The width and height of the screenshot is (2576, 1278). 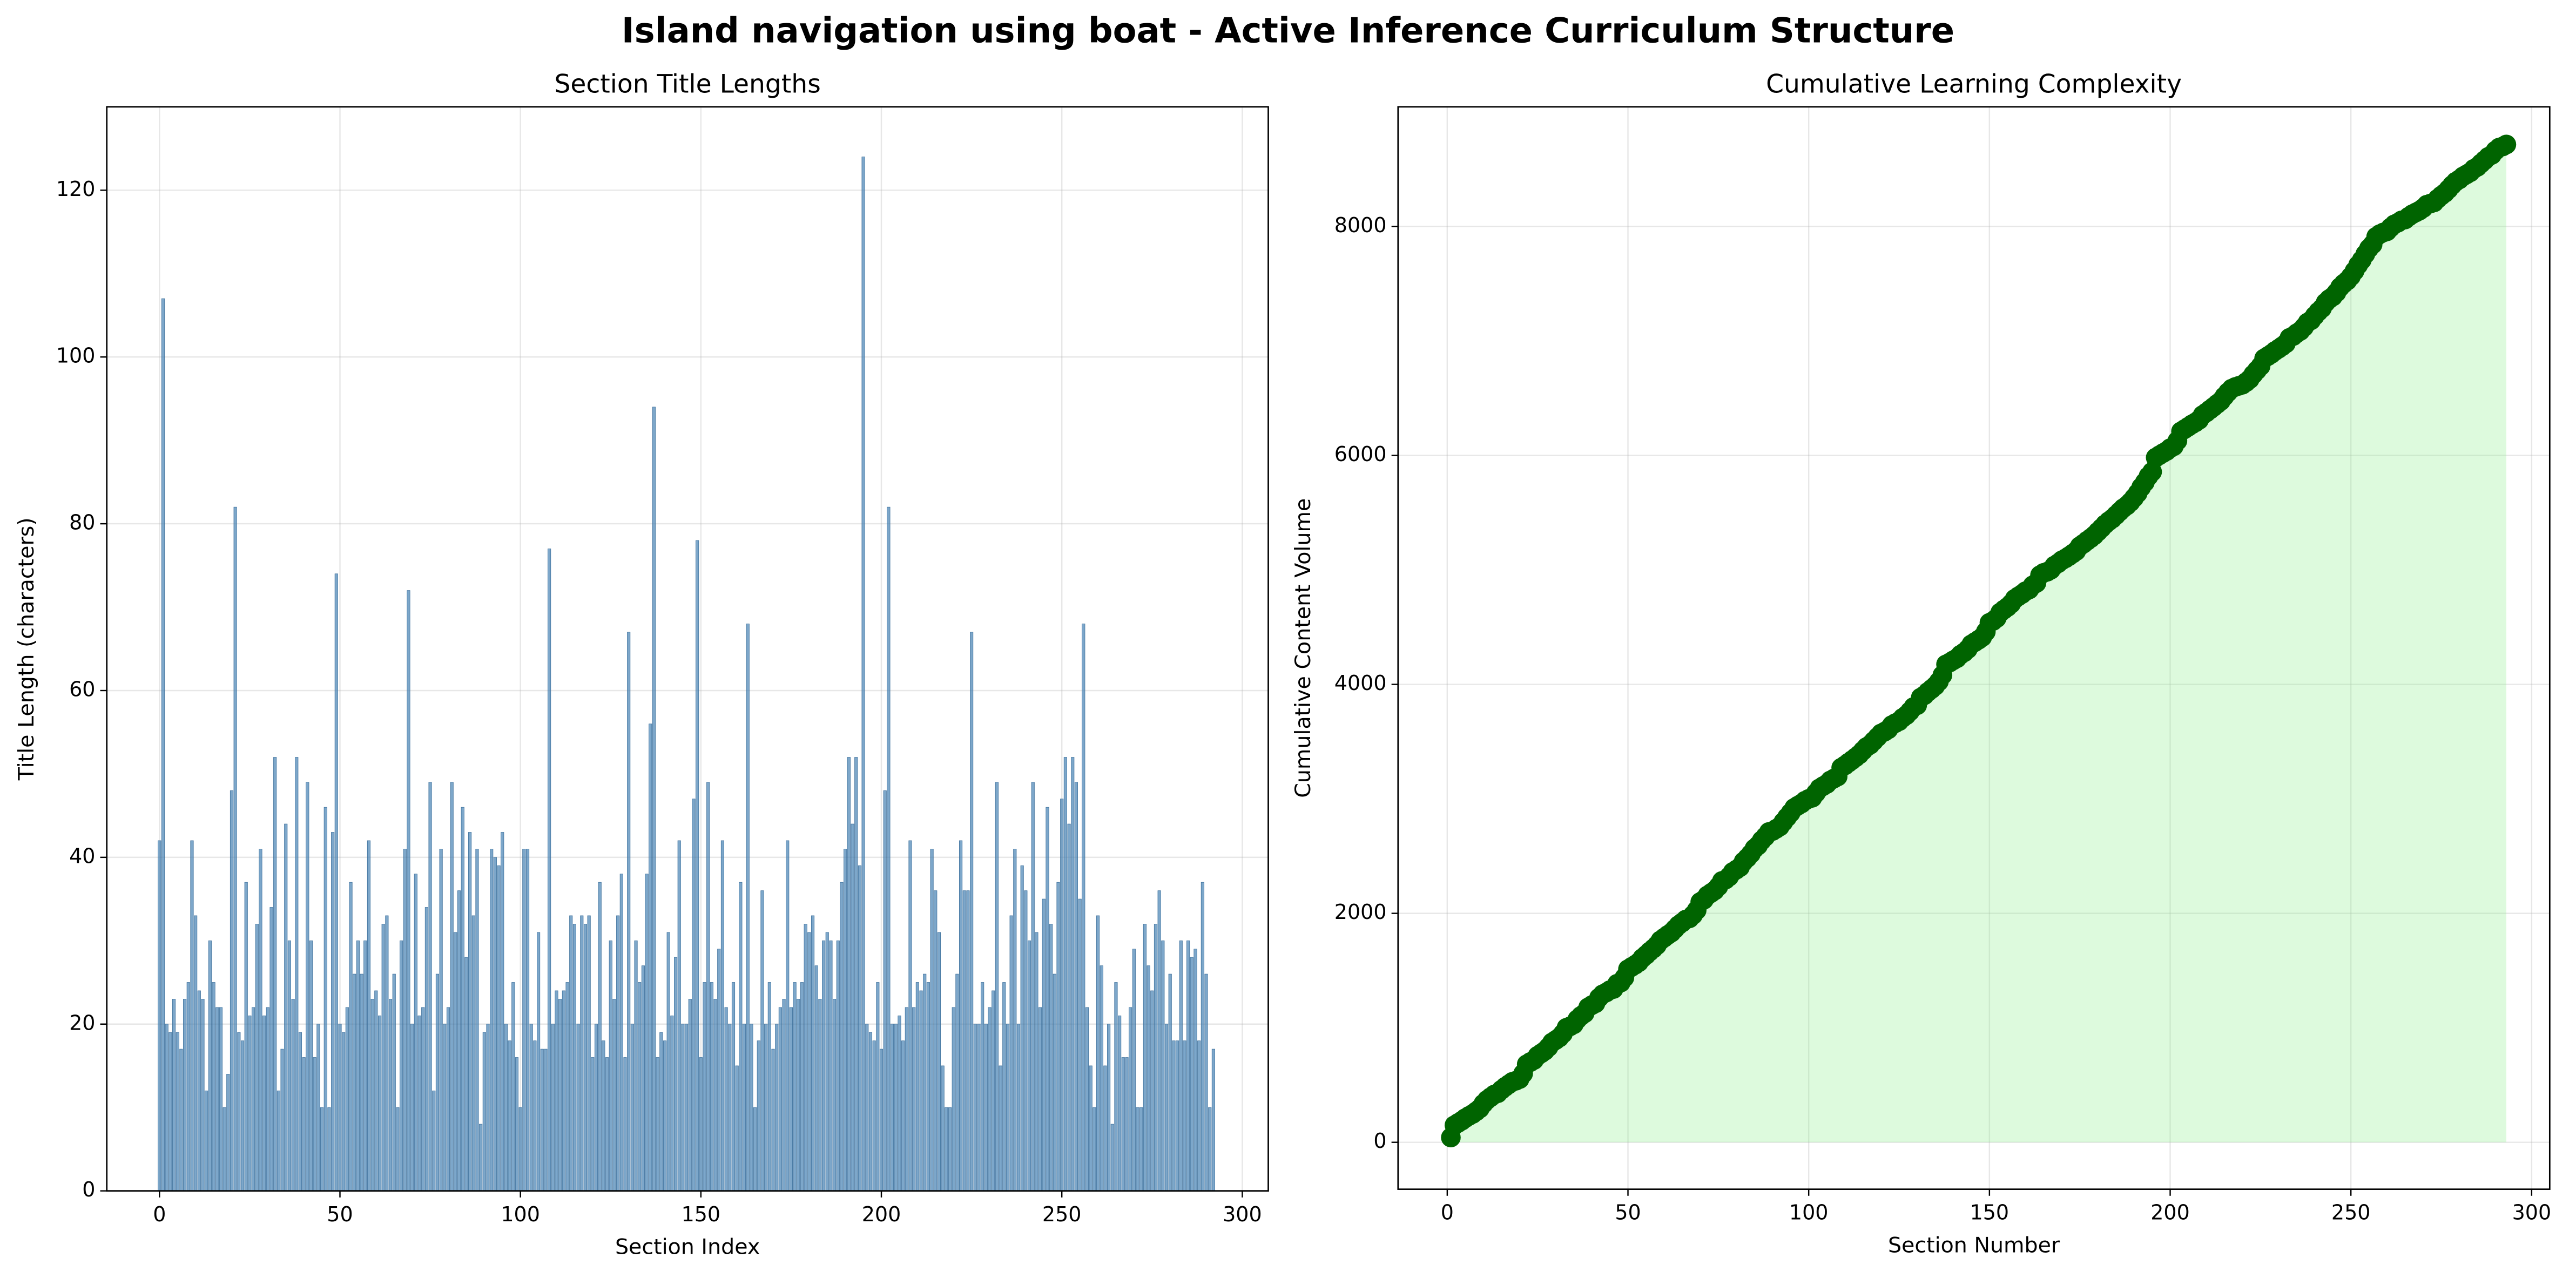 What do you see at coordinates (1360, 683) in the screenshot?
I see `y-tick-label: 4000` at bounding box center [1360, 683].